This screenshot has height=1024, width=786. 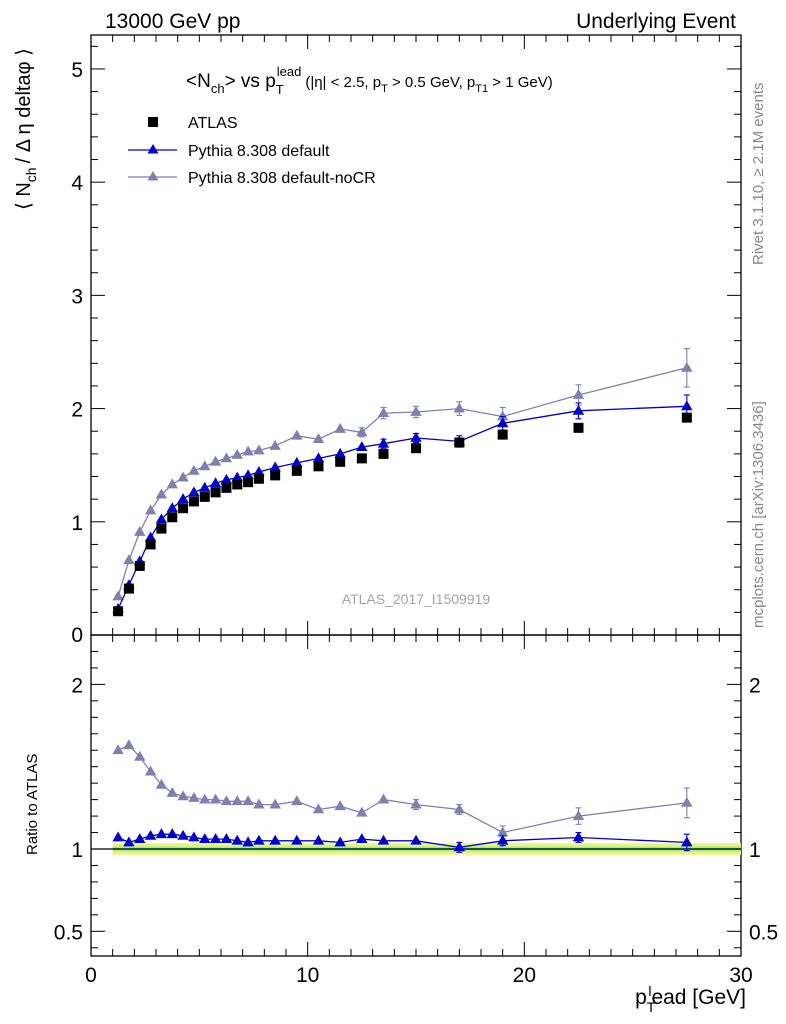 I want to click on ratio-uncertainty-band, so click(x=416, y=849).